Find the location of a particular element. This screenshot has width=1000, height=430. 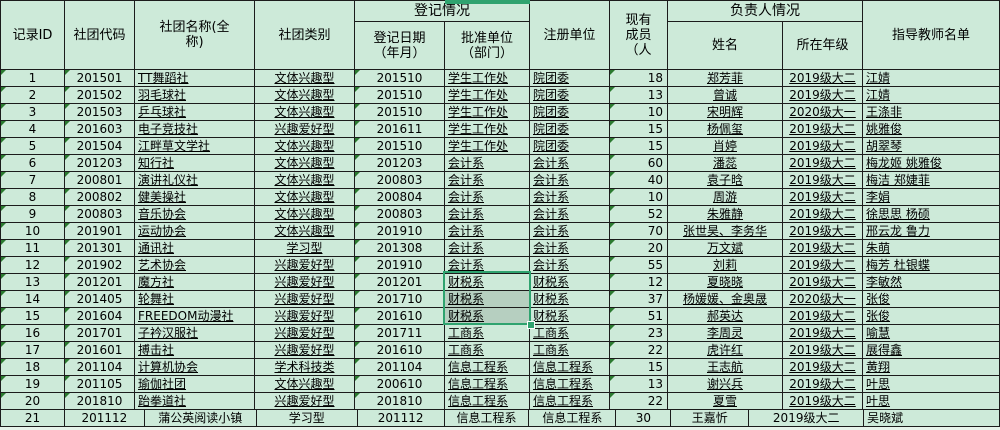

cell: 201502 is located at coordinates (100, 95).